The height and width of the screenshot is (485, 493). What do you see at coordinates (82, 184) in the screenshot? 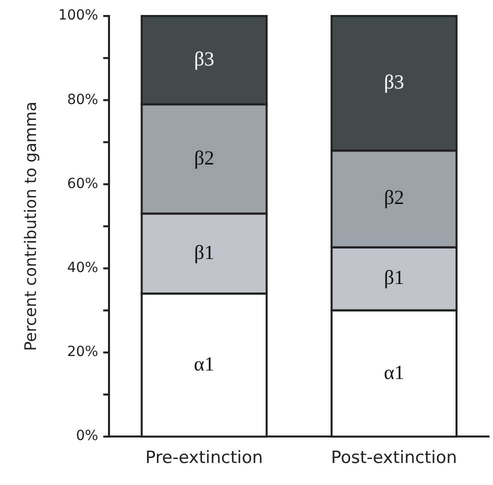
I see `y-tick-label: 60%` at bounding box center [82, 184].